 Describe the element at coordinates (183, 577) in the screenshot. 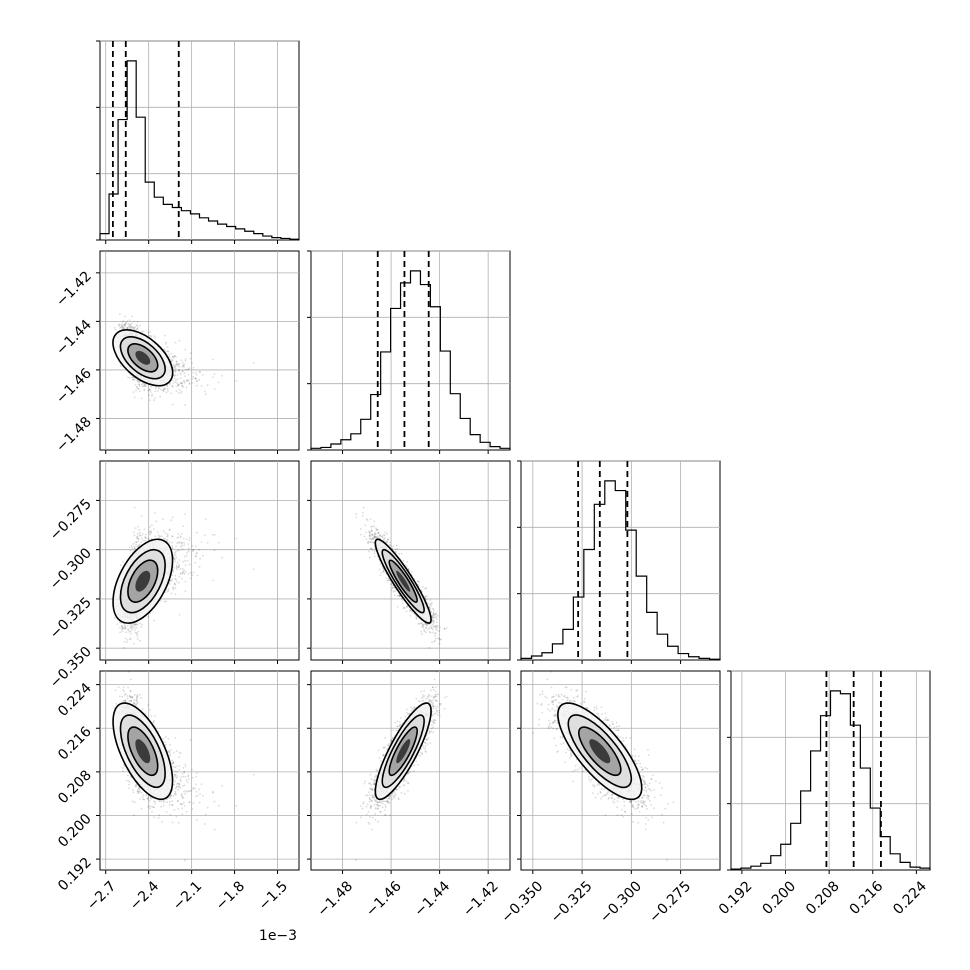

I see `scatter-points` at that location.